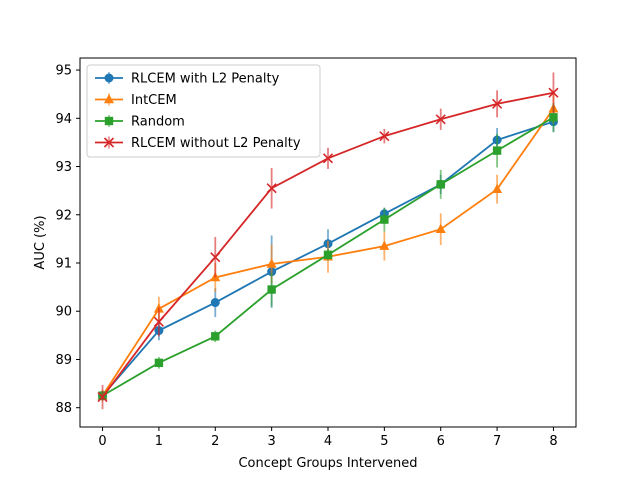 This screenshot has height=480, width=640. I want to click on legend-entry: IntCEM, so click(136, 100).